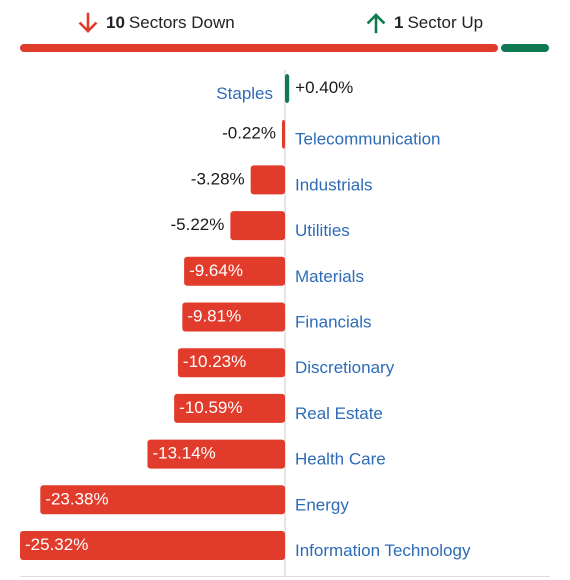 This screenshot has height=580, width=570. What do you see at coordinates (339, 413) in the screenshot?
I see `category-label: Real Estate` at bounding box center [339, 413].